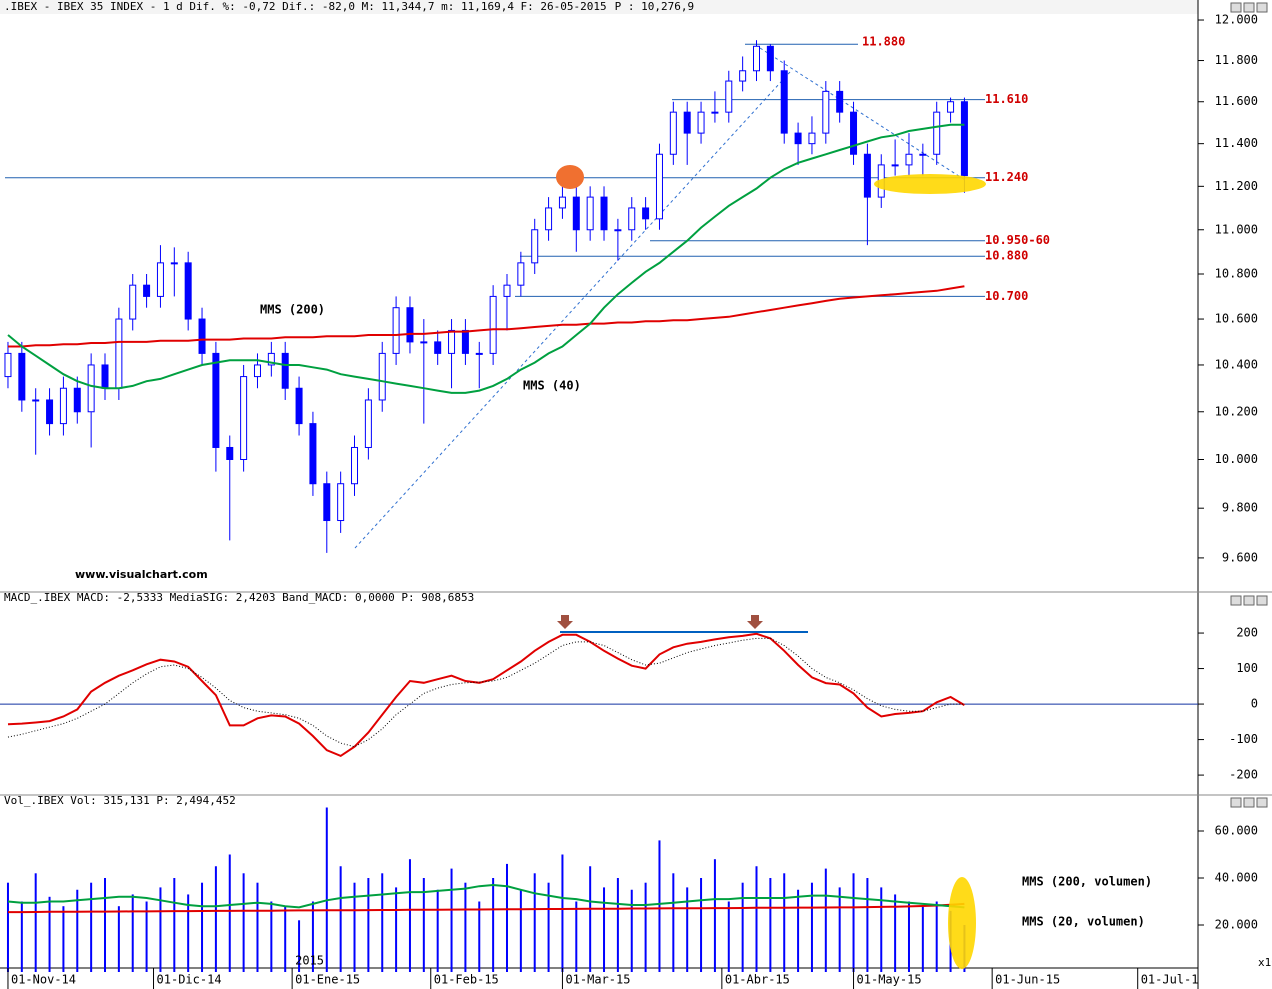 The image size is (1272, 989). What do you see at coordinates (120, 800) in the screenshot?
I see `panel-title: Vol_.IBEX Vol: 315,131 P: 2,494,452` at bounding box center [120, 800].